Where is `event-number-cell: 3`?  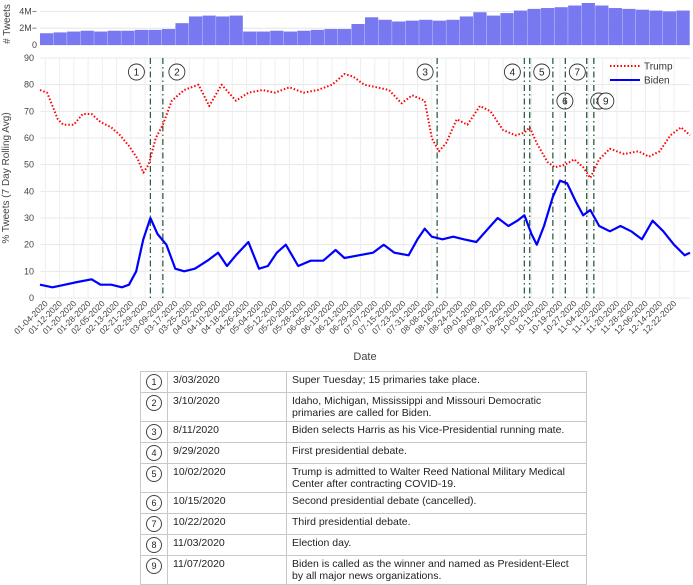
event-number-cell: 3 is located at coordinates (154, 432).